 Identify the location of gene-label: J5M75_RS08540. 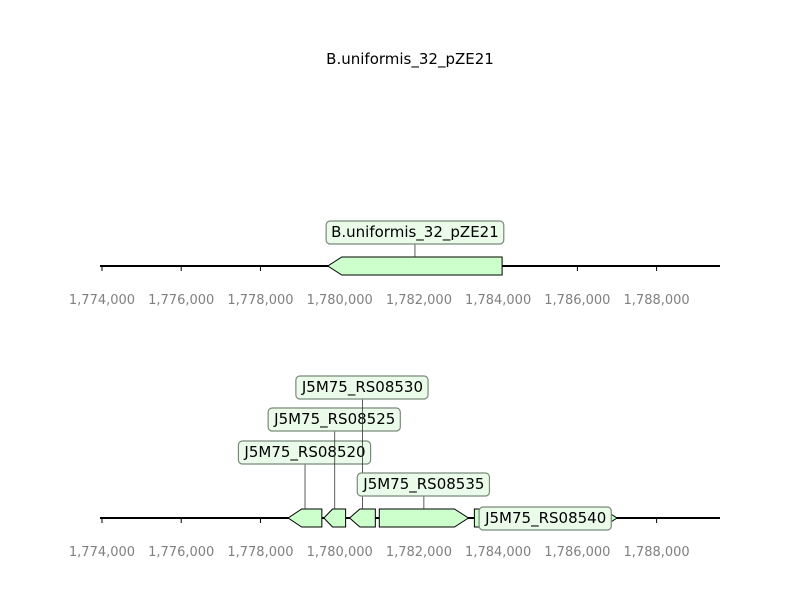
(545, 518).